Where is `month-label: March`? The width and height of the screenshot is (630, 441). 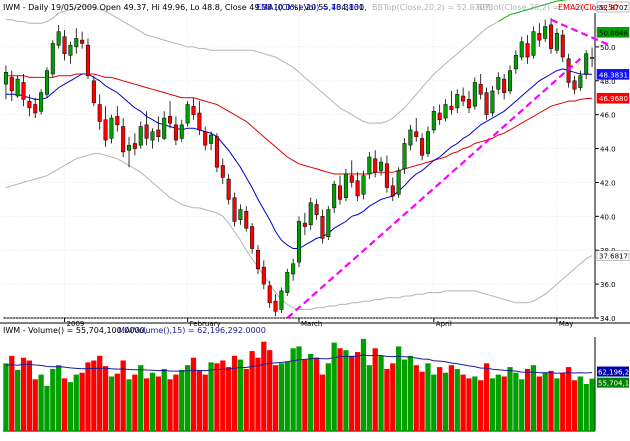
month-label: March is located at coordinates (311, 324).